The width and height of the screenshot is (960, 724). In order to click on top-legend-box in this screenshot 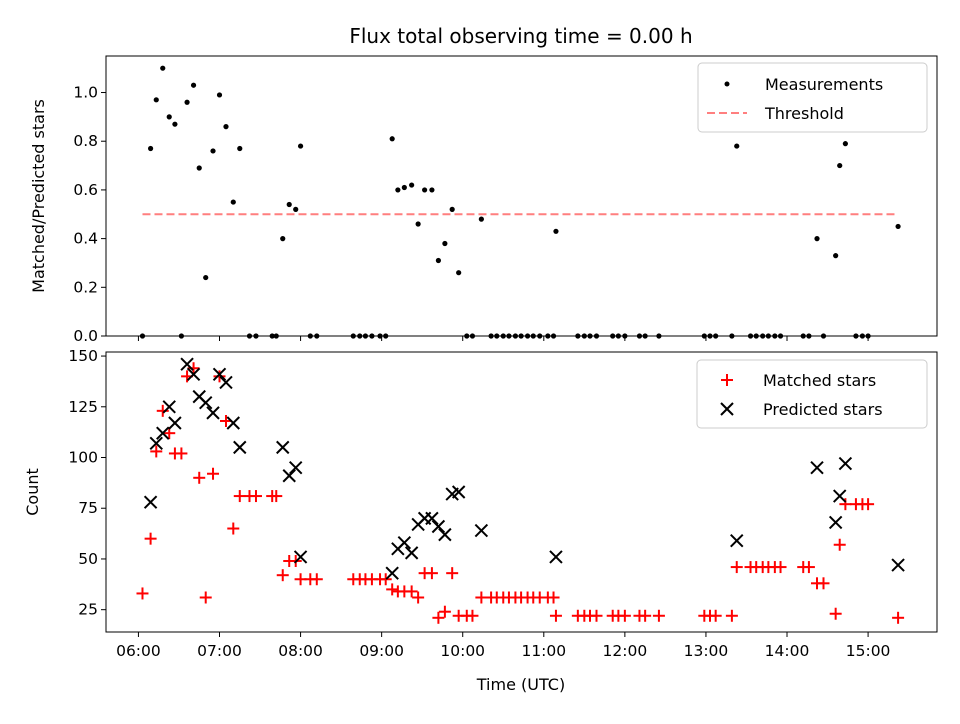, I will do `click(812, 97)`.